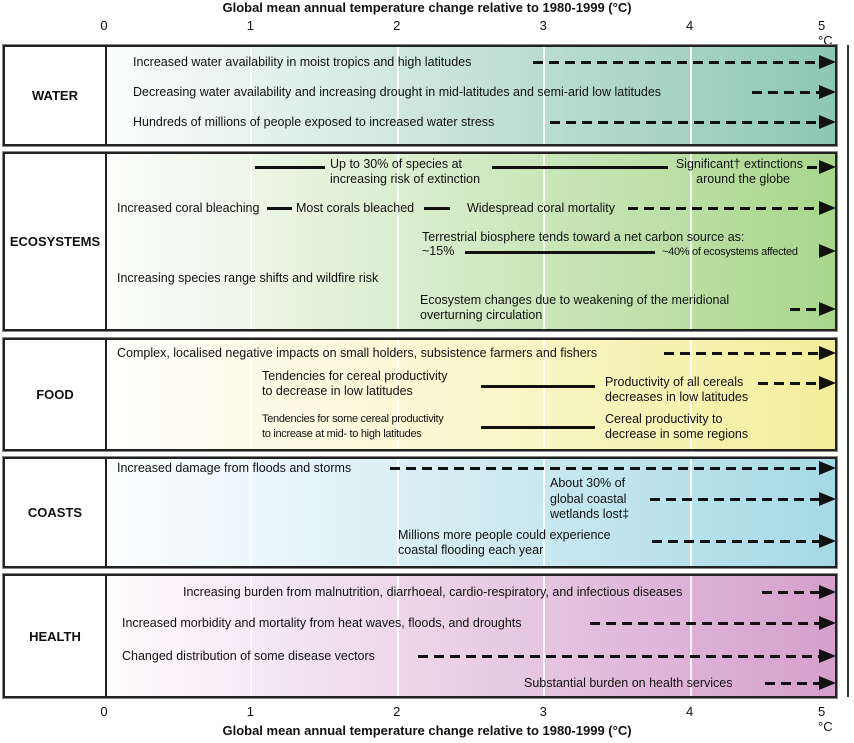 The image size is (854, 743). I want to click on panel-label: ECOSYSTEMS, so click(56, 241).